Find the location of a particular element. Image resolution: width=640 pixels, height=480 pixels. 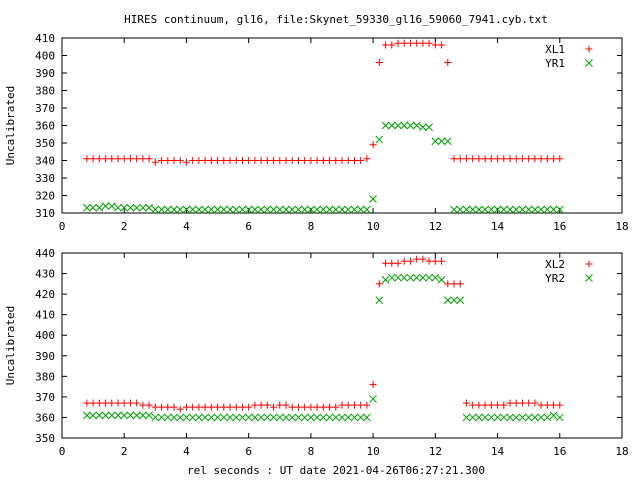

legend-label: XL1 is located at coordinates (555, 49).